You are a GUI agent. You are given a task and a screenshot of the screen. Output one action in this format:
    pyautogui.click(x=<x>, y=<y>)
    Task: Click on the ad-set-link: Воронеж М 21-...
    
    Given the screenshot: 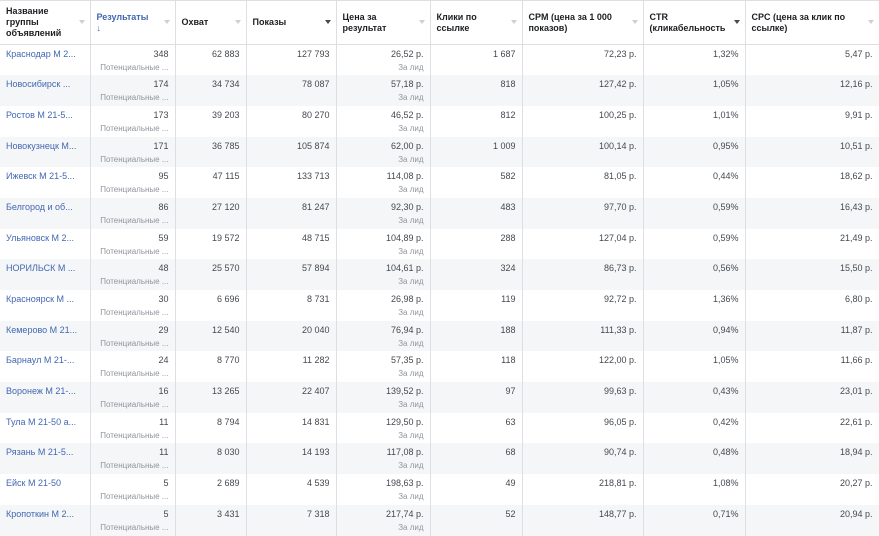 What is the action you would take?
    pyautogui.click(x=41, y=391)
    